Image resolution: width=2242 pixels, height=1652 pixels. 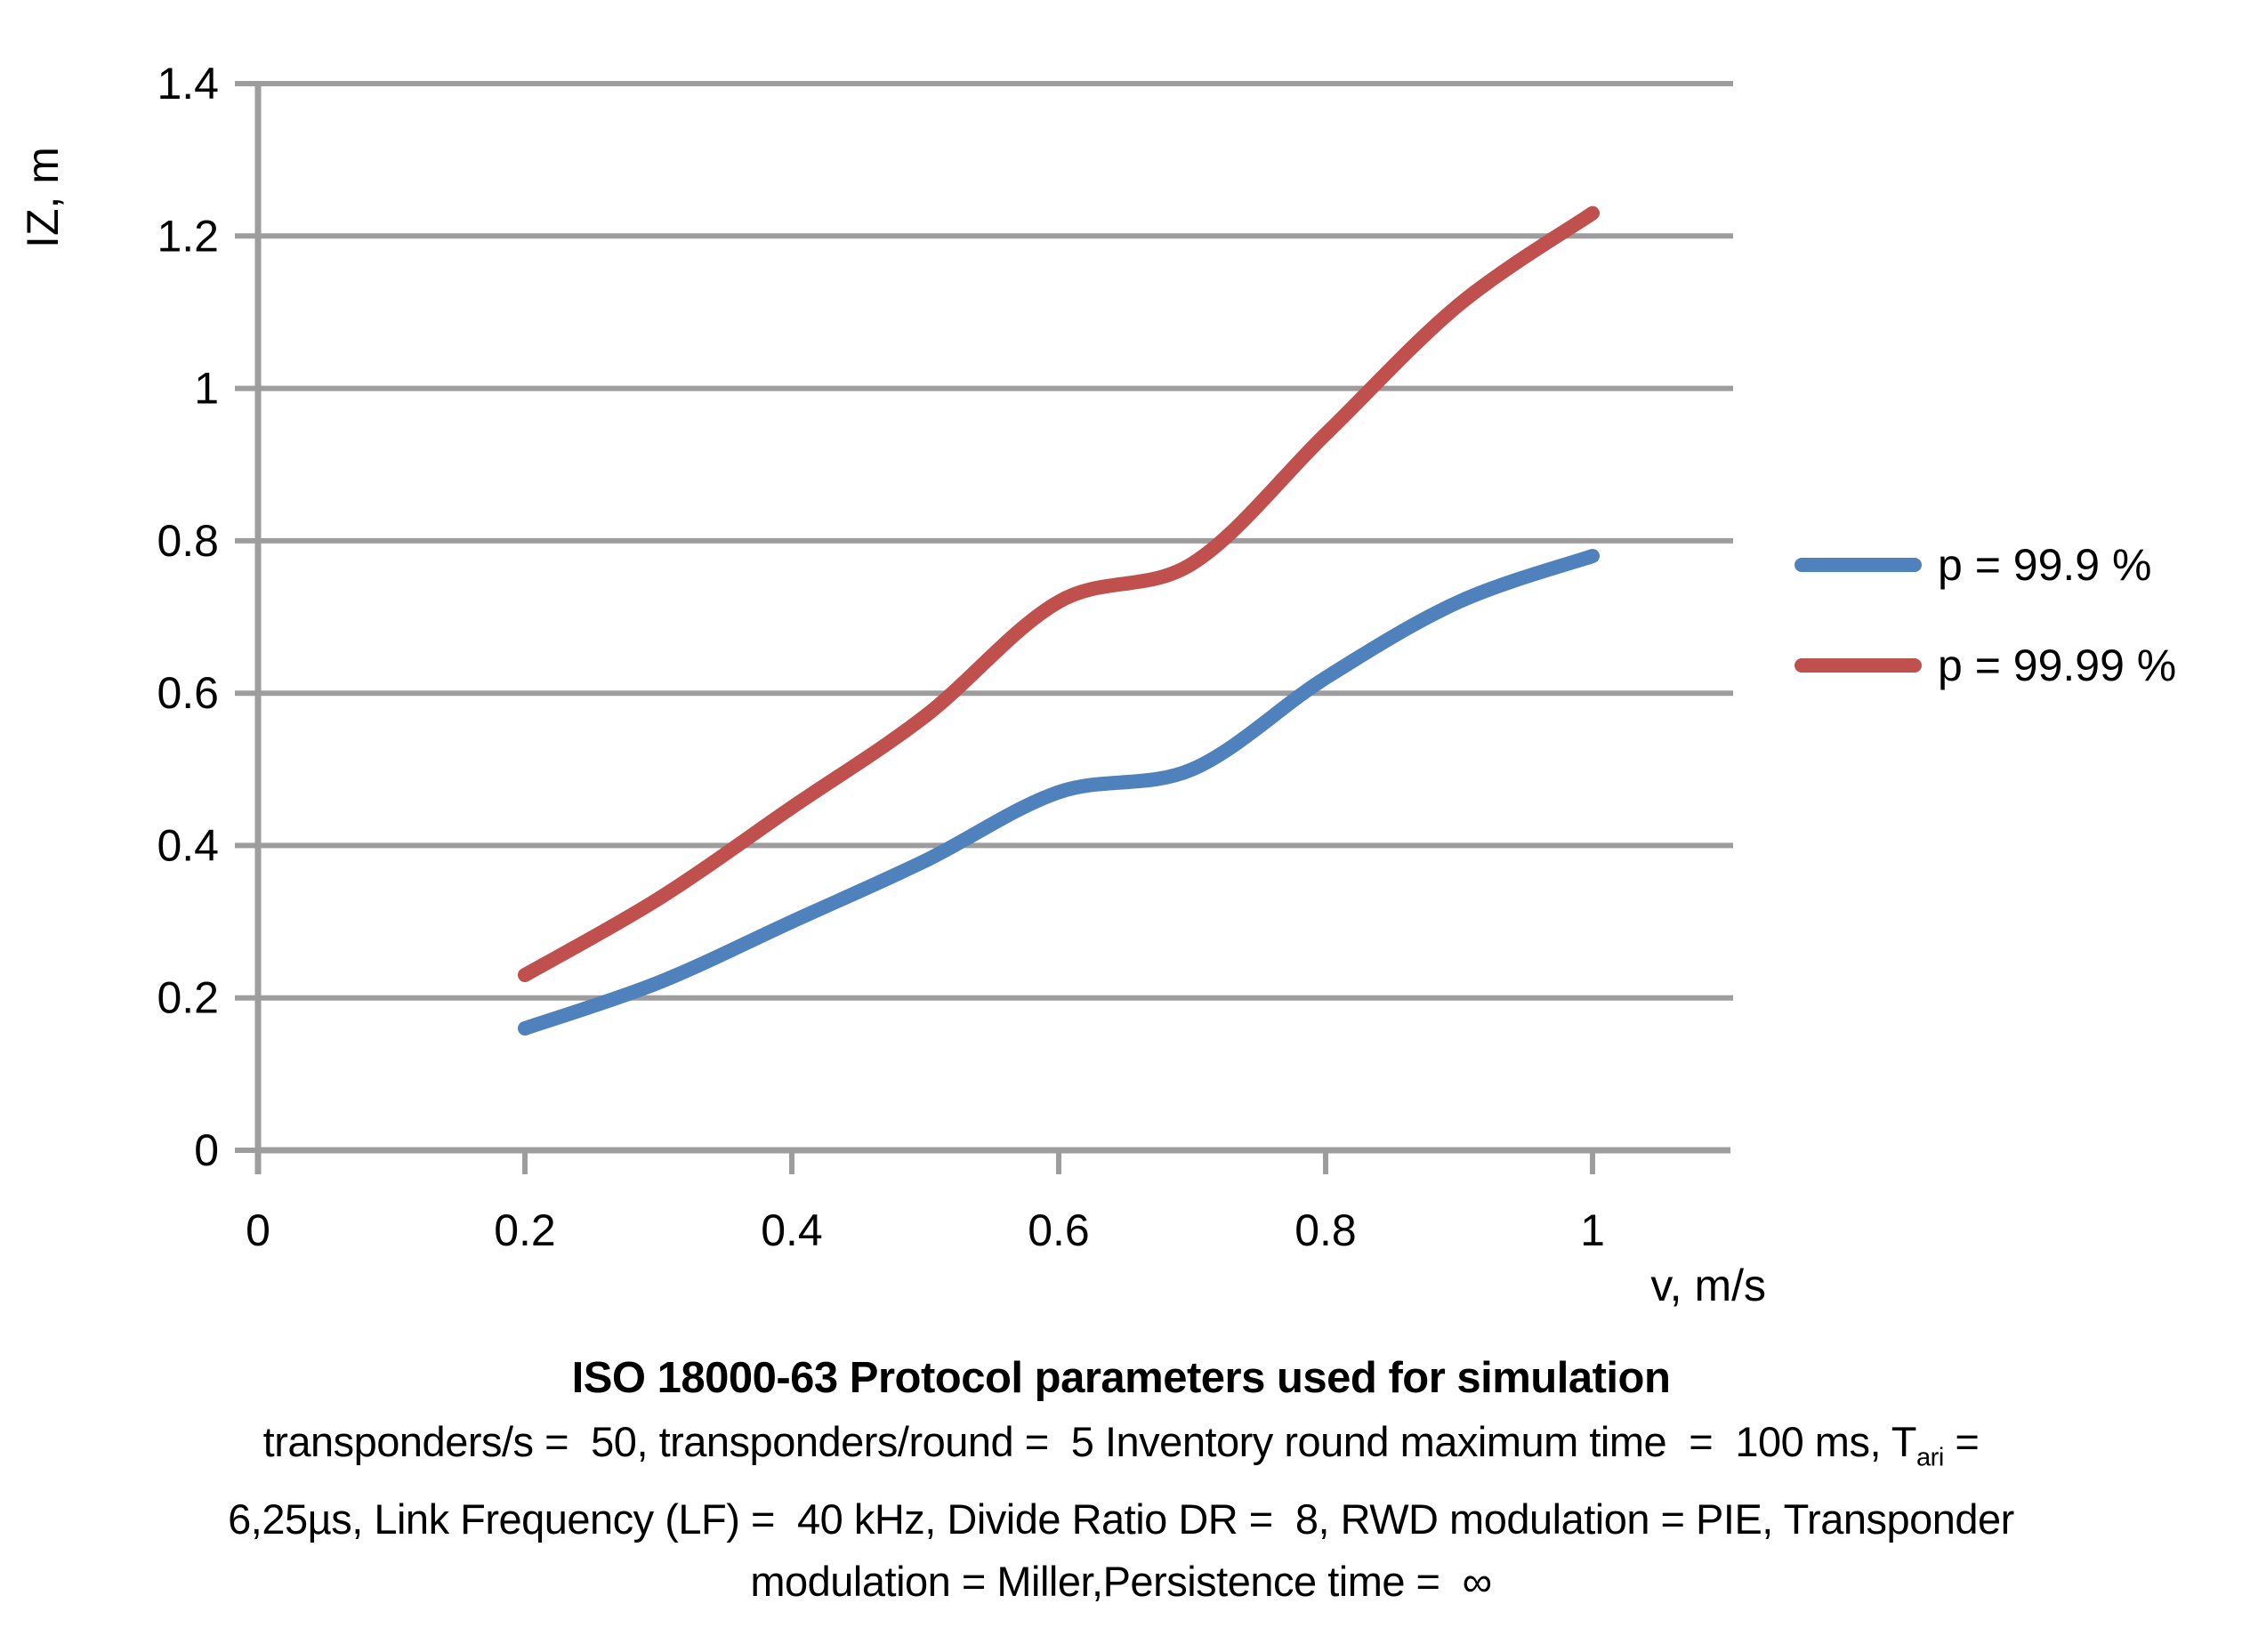 I want to click on caption-line-3: modulation = Miller,Persistence time = ∞, so click(x=1121, y=1582).